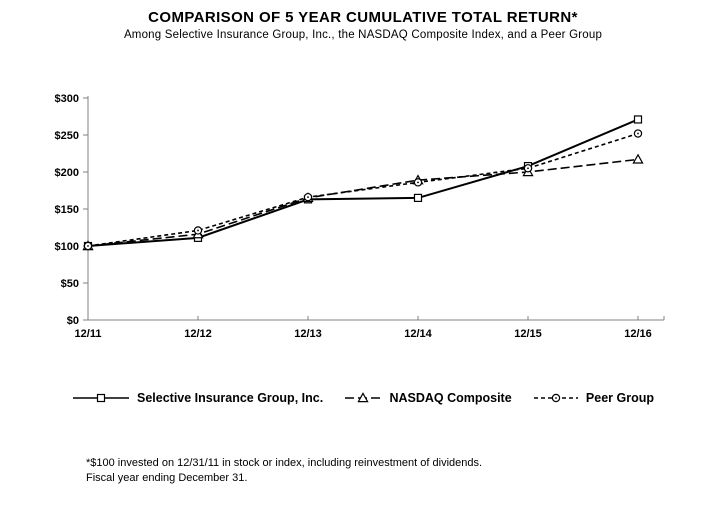  What do you see at coordinates (73, 321) in the screenshot?
I see `y-tick-label: $0` at bounding box center [73, 321].